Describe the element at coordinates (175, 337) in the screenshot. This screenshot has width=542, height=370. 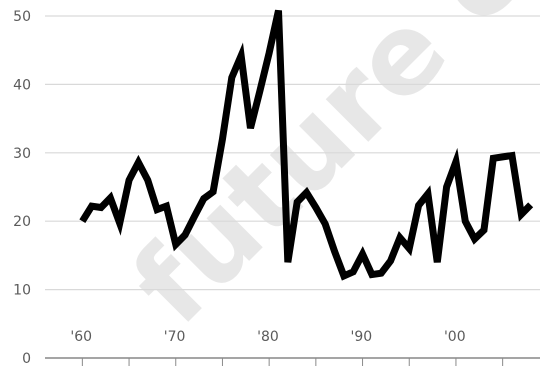
I see `x-tick-label-1970: '70` at that location.